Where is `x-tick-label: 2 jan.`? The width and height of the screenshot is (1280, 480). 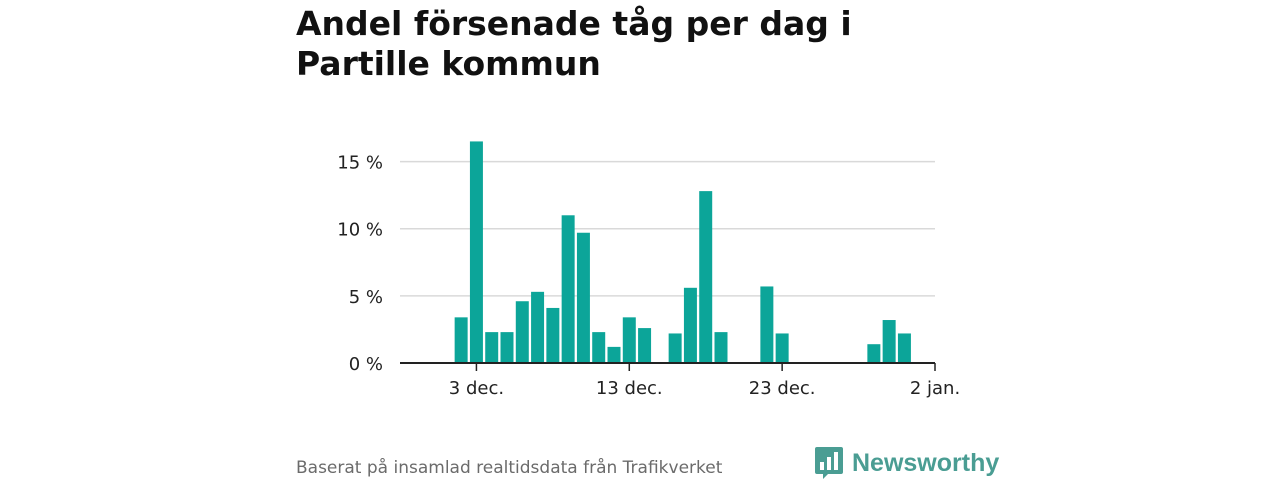 x-tick-label: 2 jan. is located at coordinates (935, 388).